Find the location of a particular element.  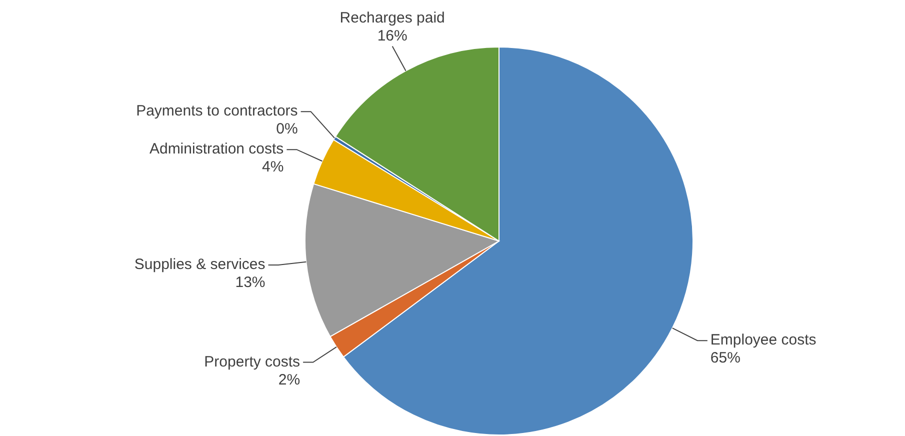

slice-label: Employee costs is located at coordinates (763, 340).